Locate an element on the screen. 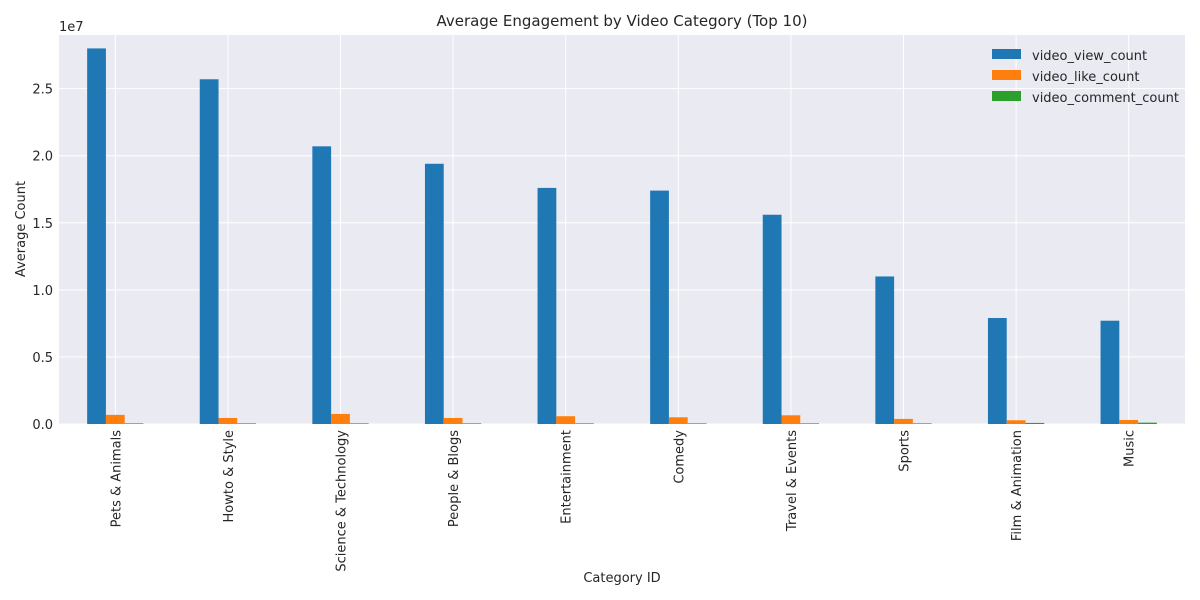 This screenshot has width=1200, height=600. x-tick-label: Howto & Style is located at coordinates (229, 476).